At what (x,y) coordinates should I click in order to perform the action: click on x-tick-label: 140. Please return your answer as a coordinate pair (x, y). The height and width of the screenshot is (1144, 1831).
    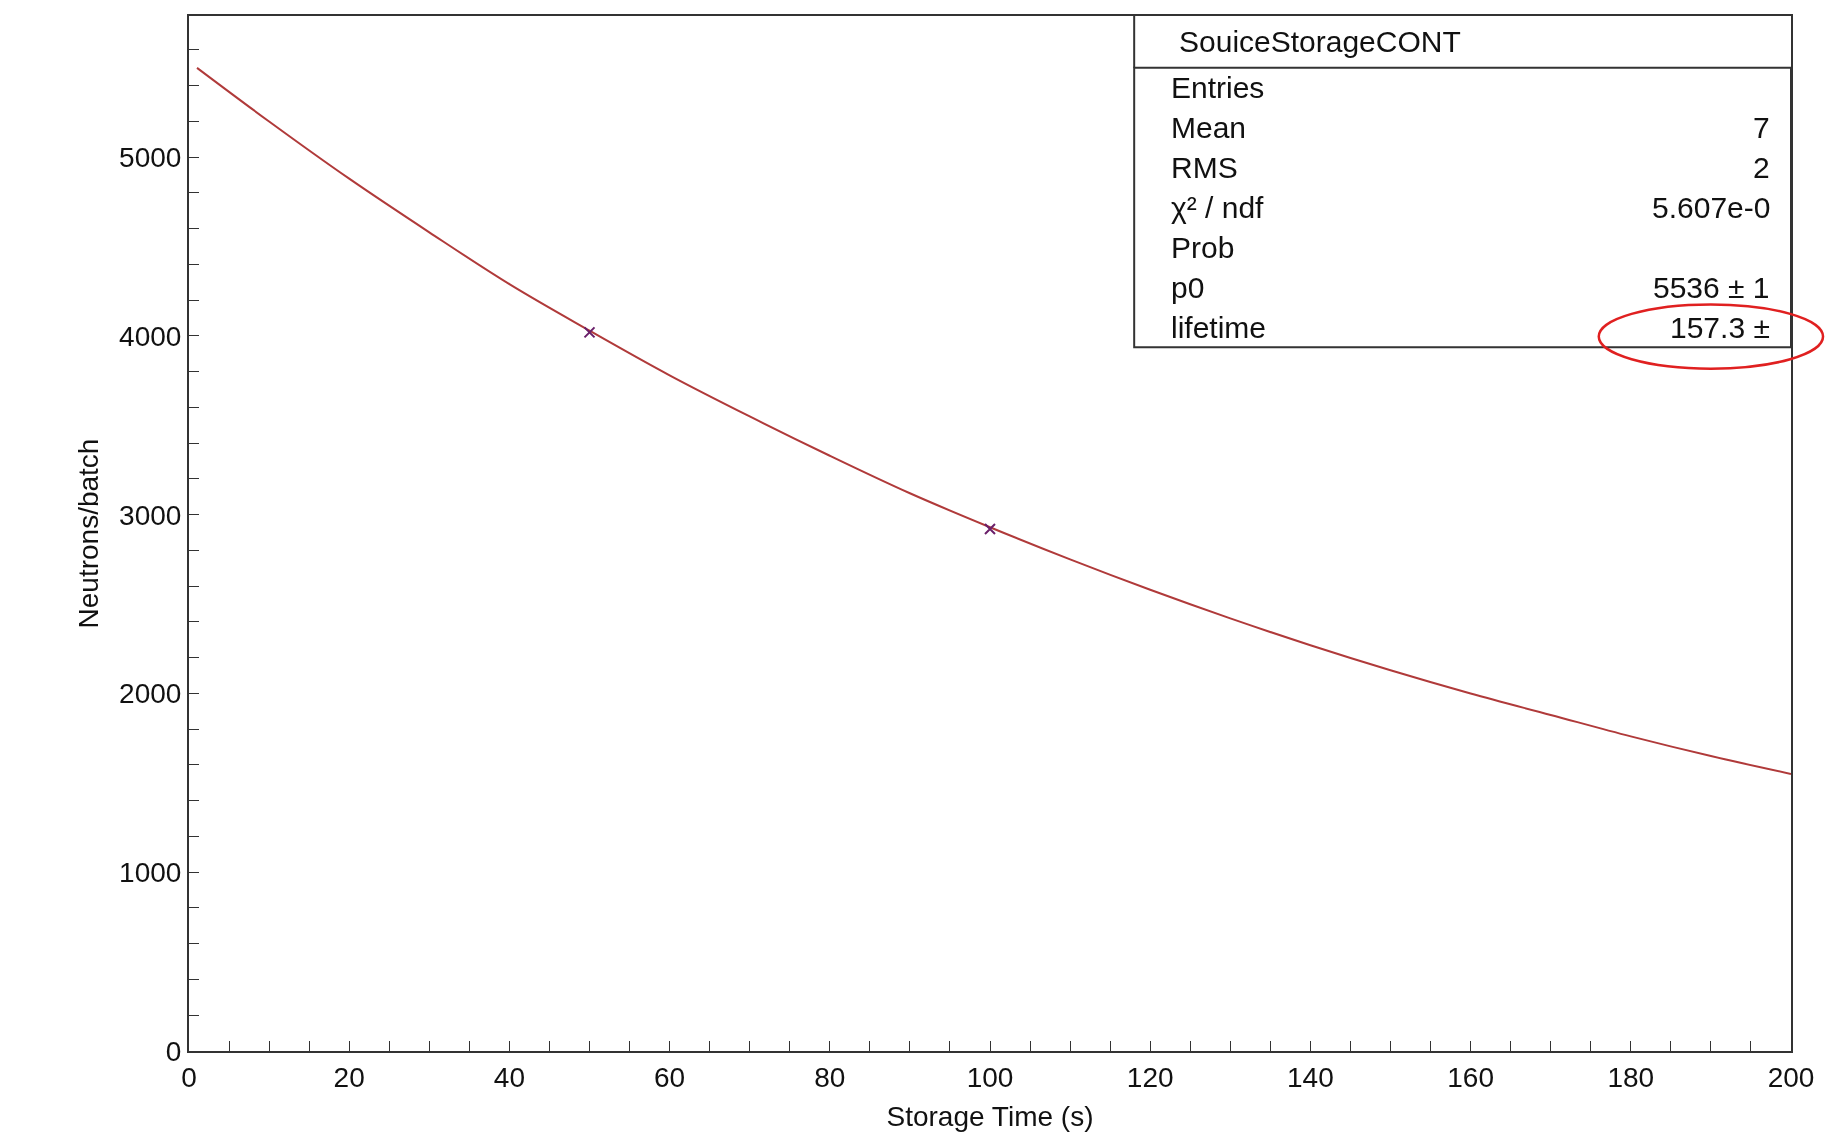
    Looking at the image, I should click on (1310, 1077).